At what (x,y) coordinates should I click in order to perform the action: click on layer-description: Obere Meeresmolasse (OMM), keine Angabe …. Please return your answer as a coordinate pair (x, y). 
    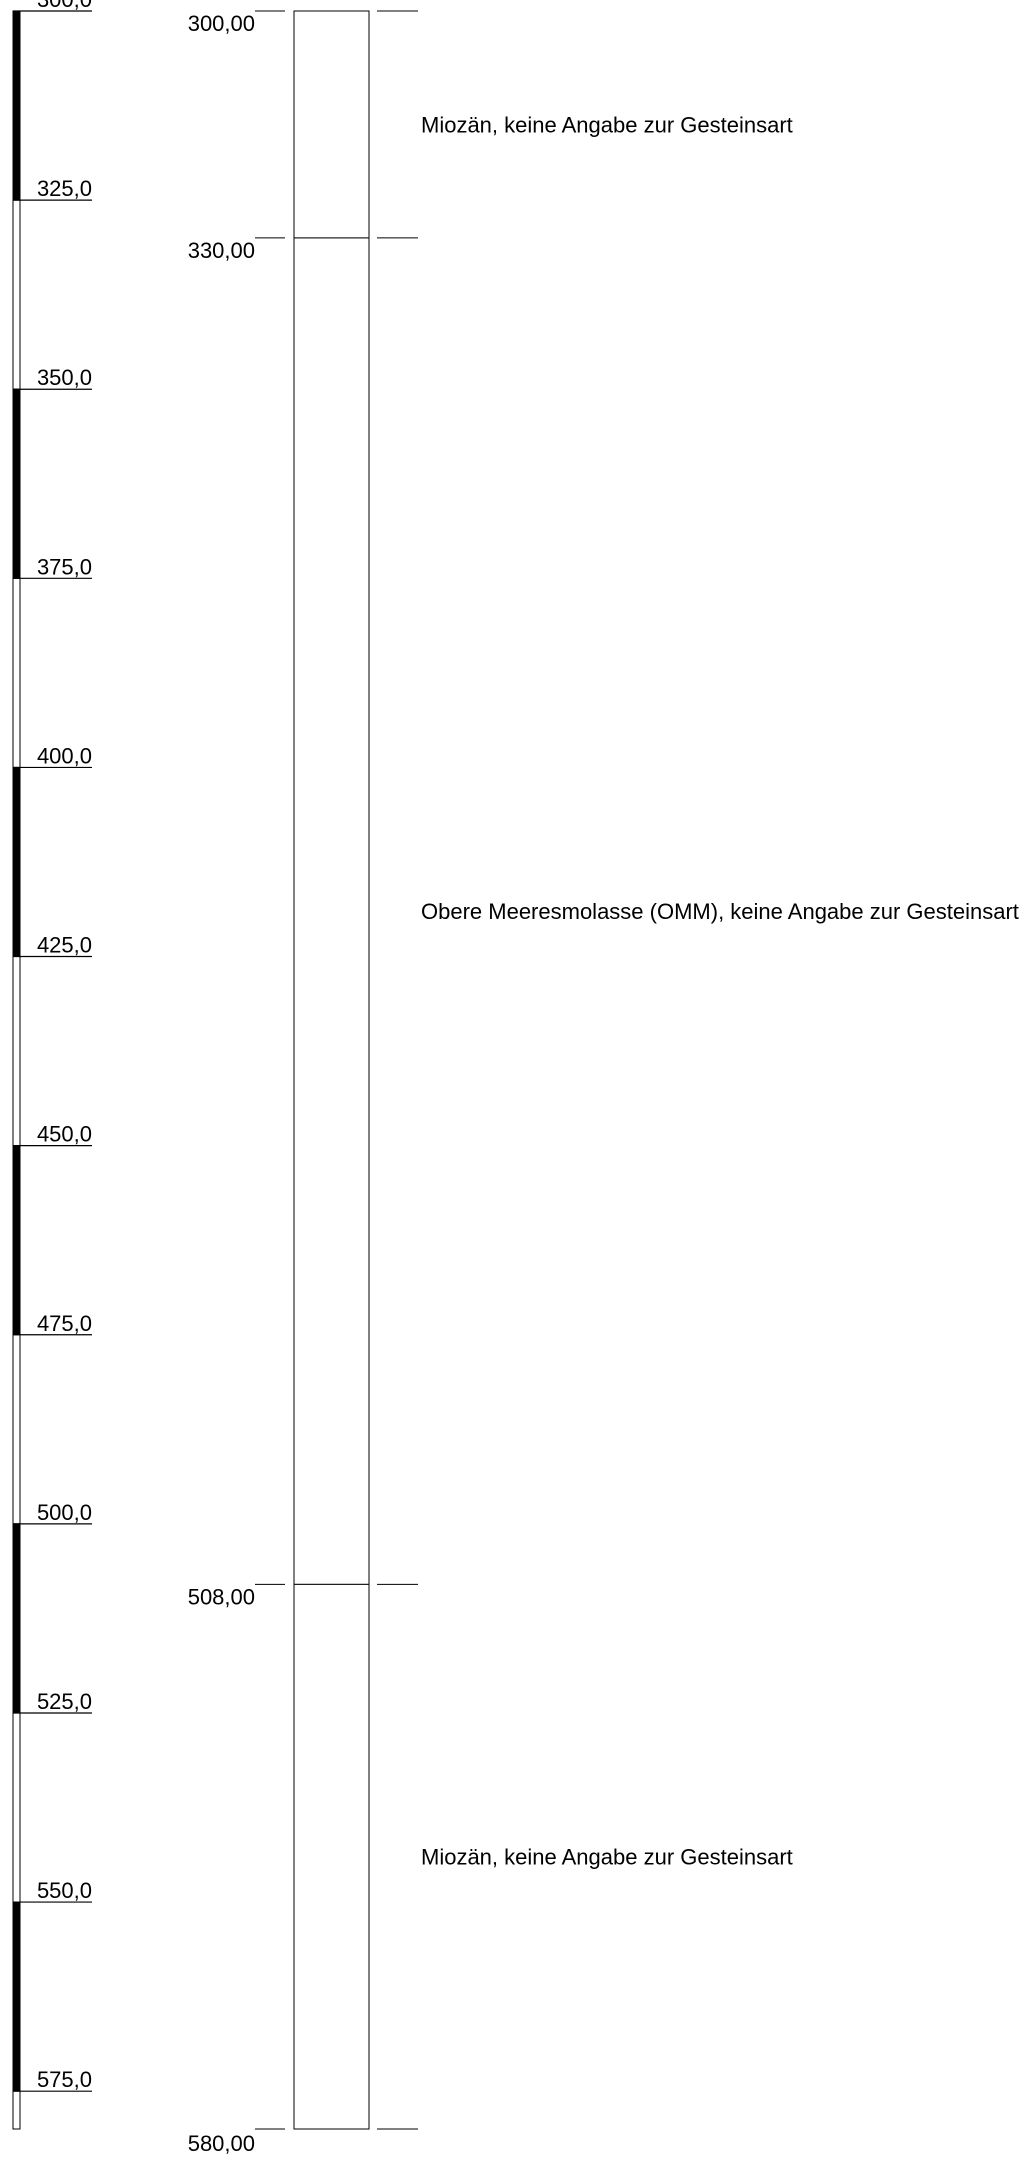
    Looking at the image, I should click on (720, 911).